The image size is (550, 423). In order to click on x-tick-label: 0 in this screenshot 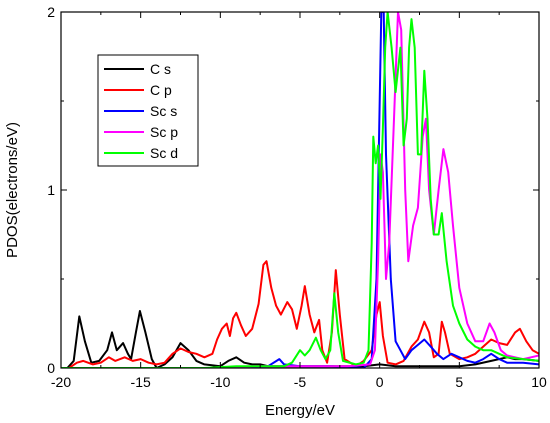, I will do `click(380, 382)`.